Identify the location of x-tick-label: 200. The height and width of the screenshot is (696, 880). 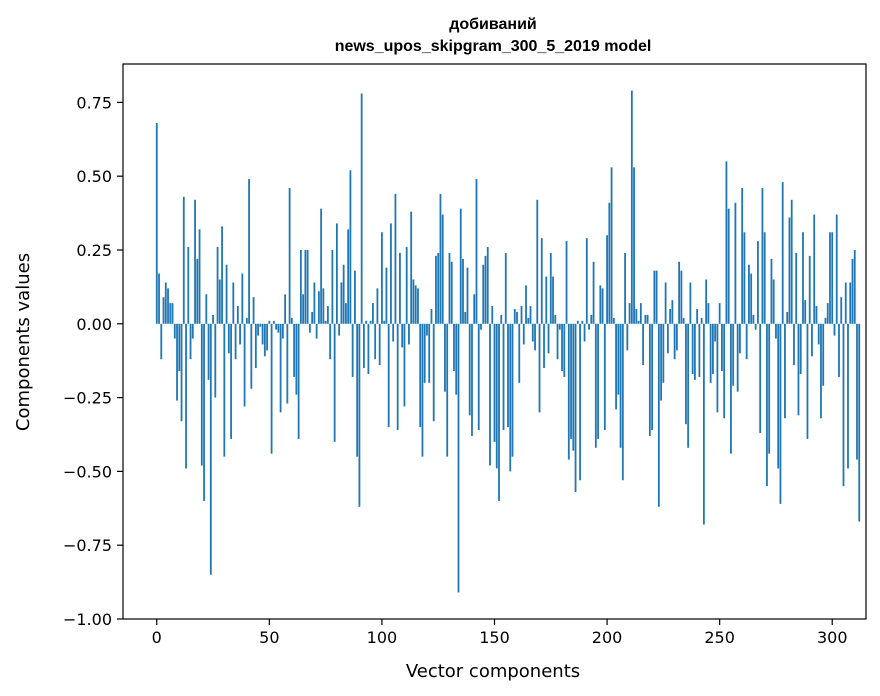
(607, 637).